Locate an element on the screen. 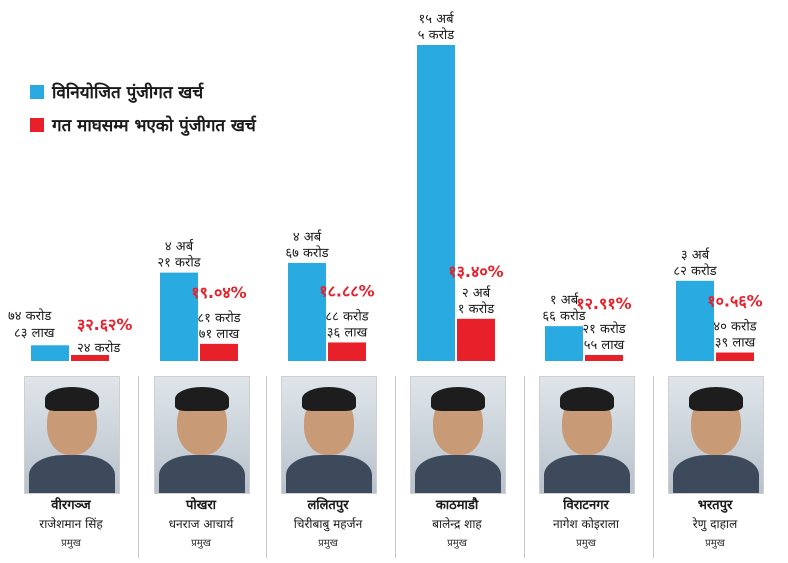 Image resolution: width=788 pixels, height=563 pixels. value-label-allocated: ७४ करोड is located at coordinates (30, 316).